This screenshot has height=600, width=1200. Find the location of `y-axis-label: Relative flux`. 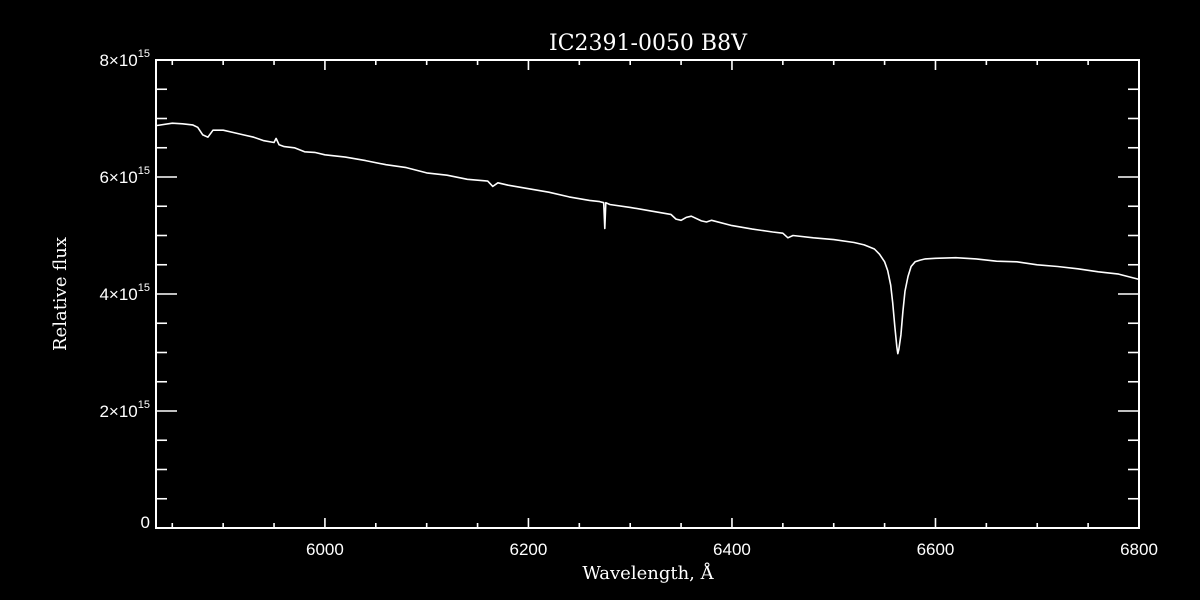

y-axis-label: Relative flux is located at coordinates (60, 294).